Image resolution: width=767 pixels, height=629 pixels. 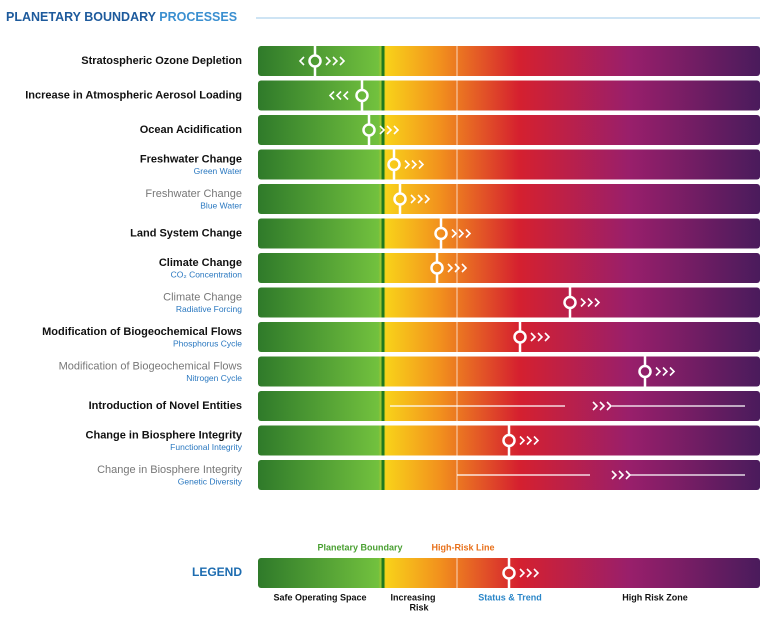 I want to click on legend-increasing: Increasing, so click(x=412, y=597).